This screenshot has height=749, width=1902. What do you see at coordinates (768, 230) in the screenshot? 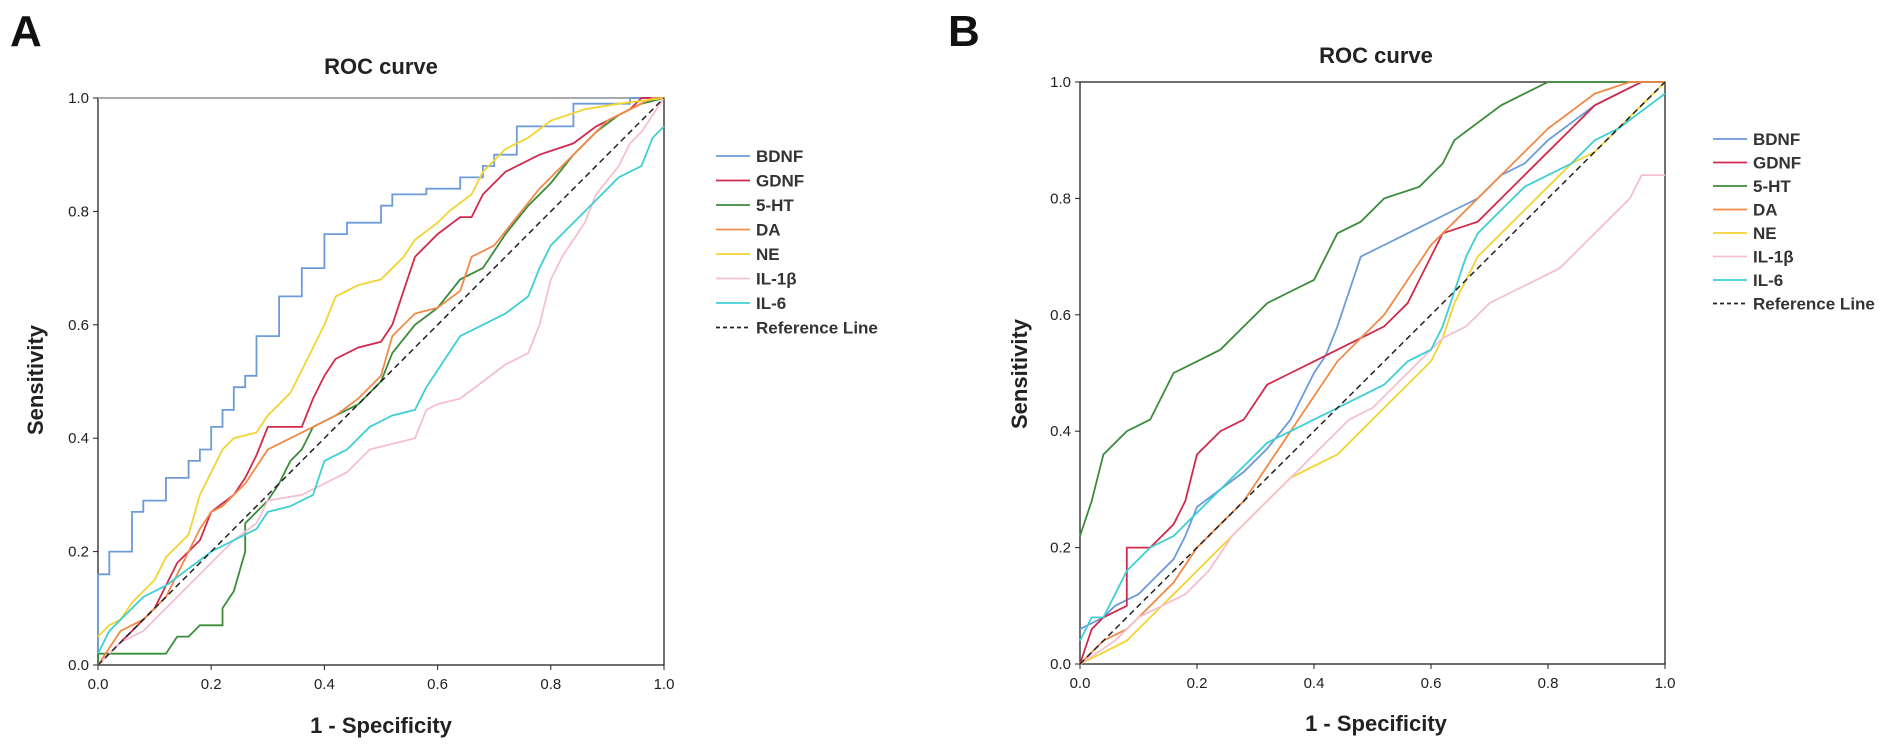
I see `panel-a-legend-label-da: DA` at bounding box center [768, 230].